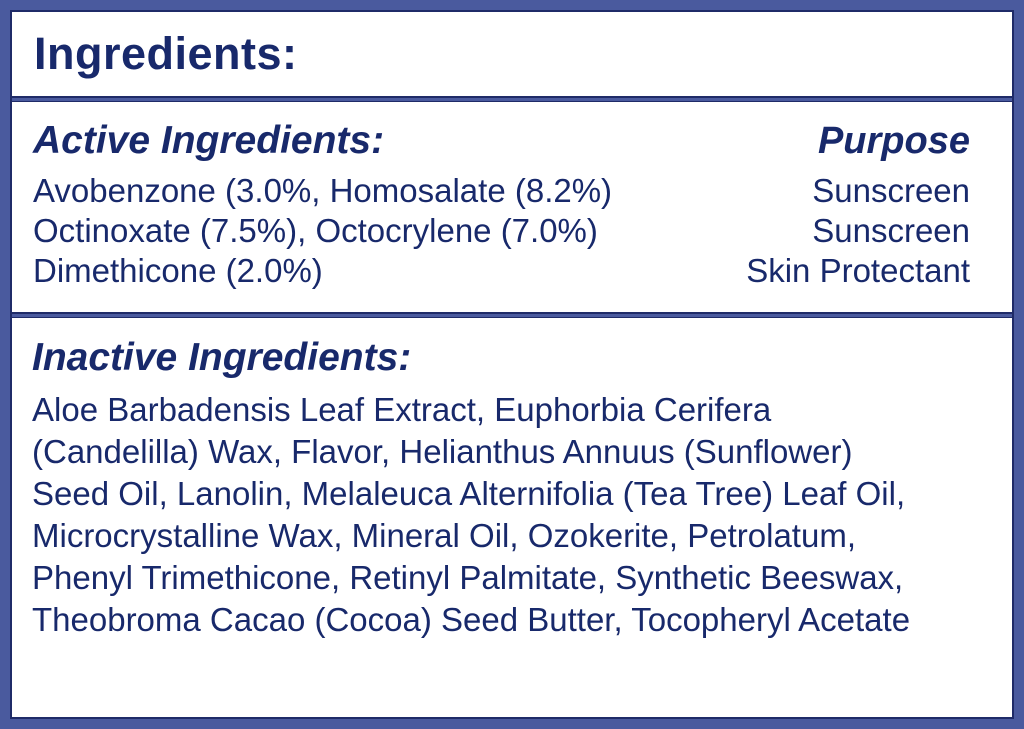 Image resolution: width=1024 pixels, height=729 pixels. I want to click on purpose-column-heading: Purpose, so click(893, 141).